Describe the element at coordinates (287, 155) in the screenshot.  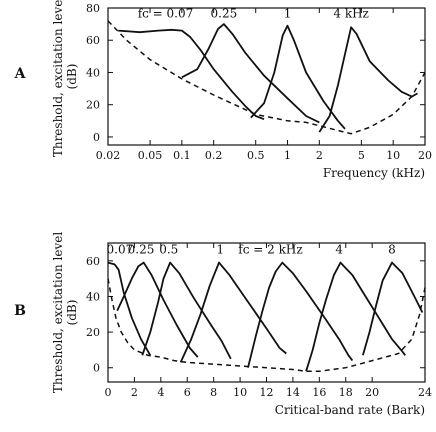
I see `x-tick-label: 1` at that location.